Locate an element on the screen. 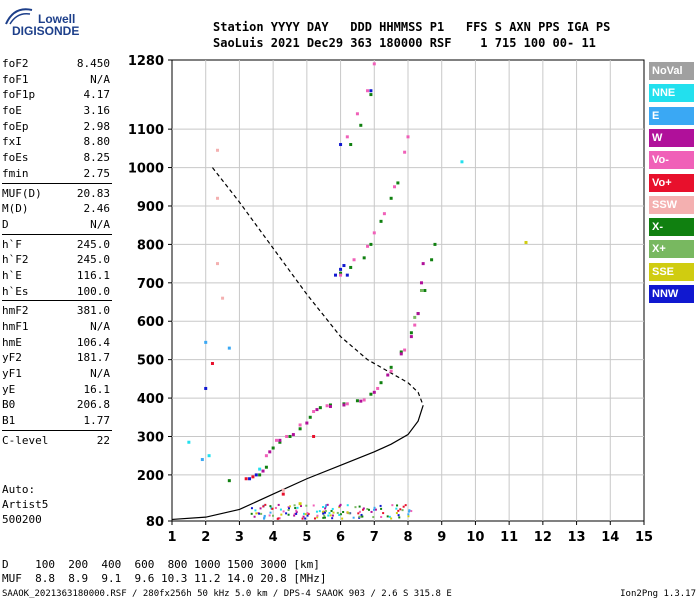 The image size is (700, 600). param-name: h`F2 is located at coordinates (15, 260).